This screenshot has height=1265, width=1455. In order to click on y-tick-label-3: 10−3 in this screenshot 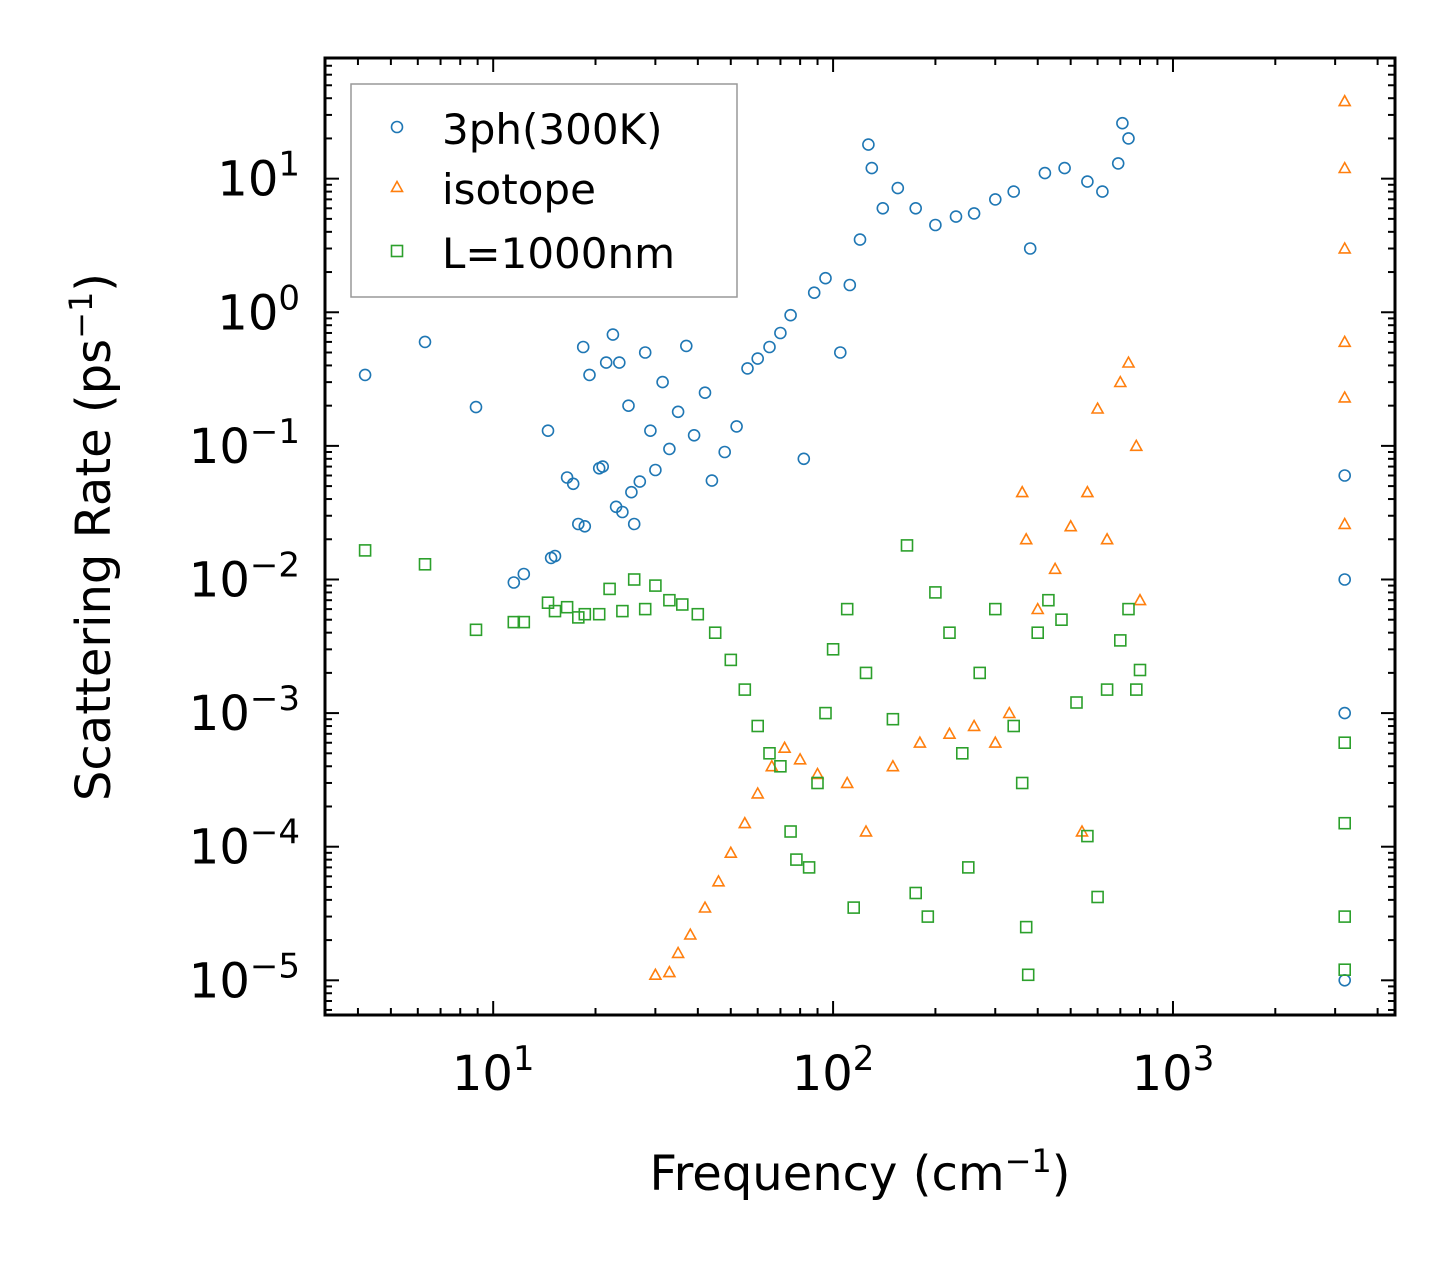, I will do `click(244, 710)`.